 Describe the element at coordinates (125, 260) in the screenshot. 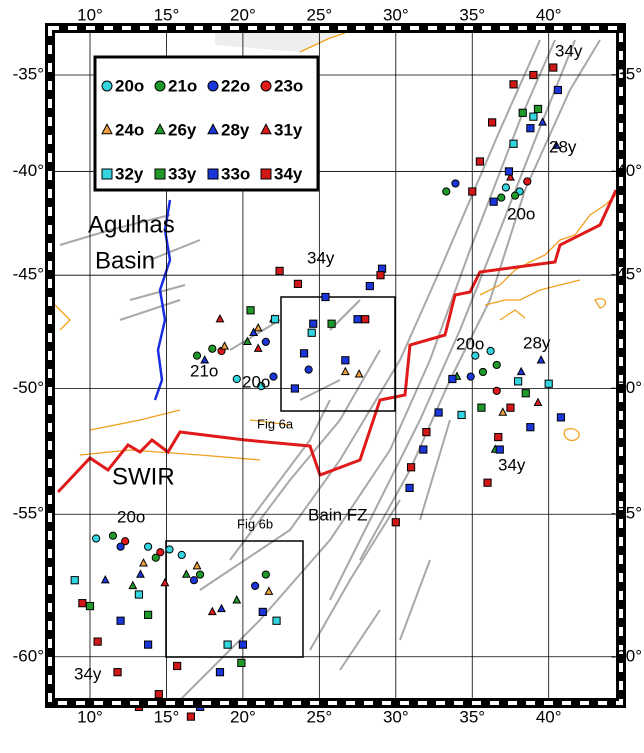

I see `annotation: Basin` at that location.